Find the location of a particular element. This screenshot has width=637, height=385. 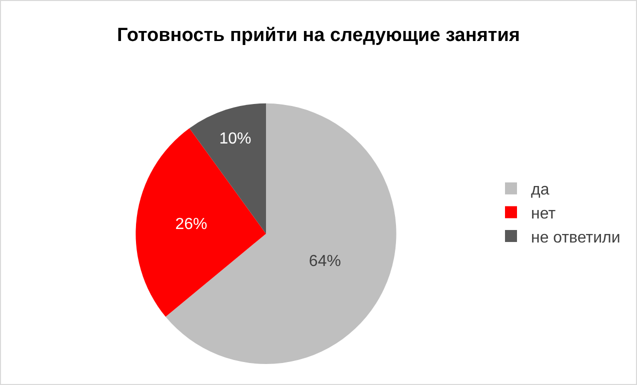

data-label: 10% is located at coordinates (235, 139).